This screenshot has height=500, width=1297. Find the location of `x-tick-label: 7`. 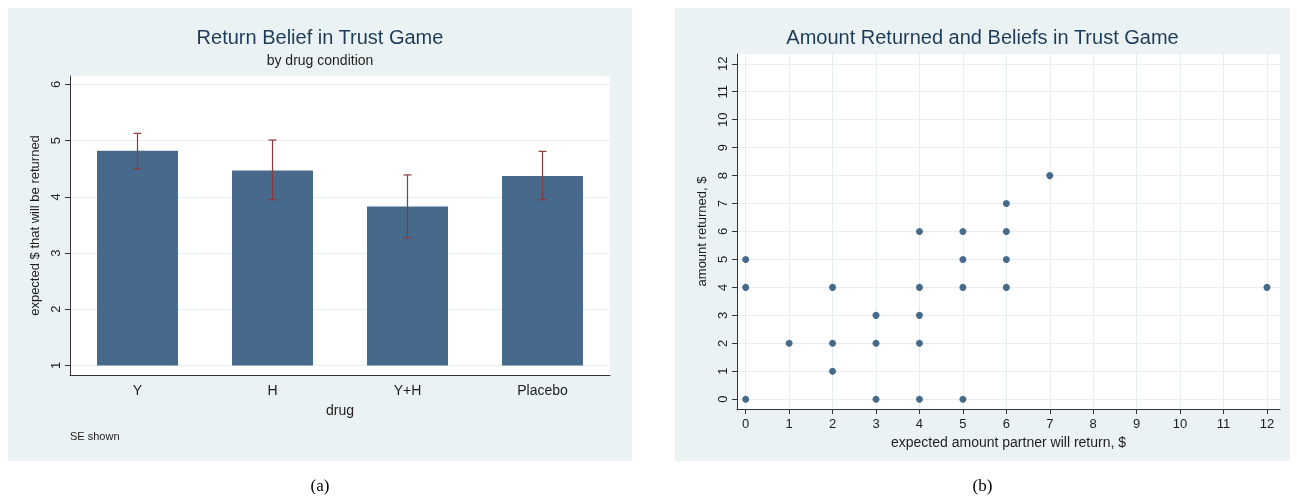

x-tick-label: 7 is located at coordinates (1050, 423).